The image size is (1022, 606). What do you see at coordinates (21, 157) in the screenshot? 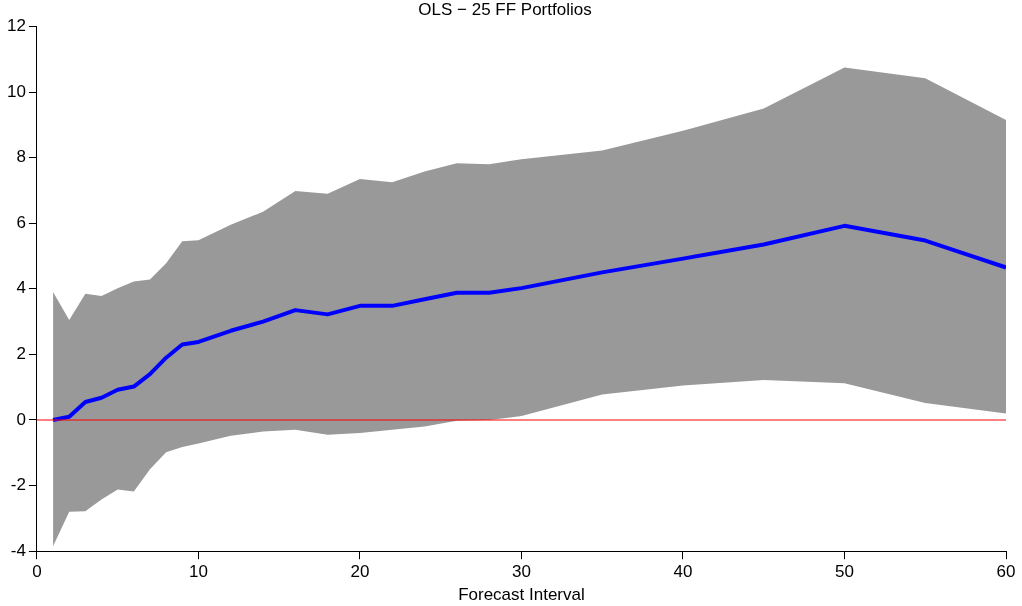
I see `y-tick-label: 8` at bounding box center [21, 157].